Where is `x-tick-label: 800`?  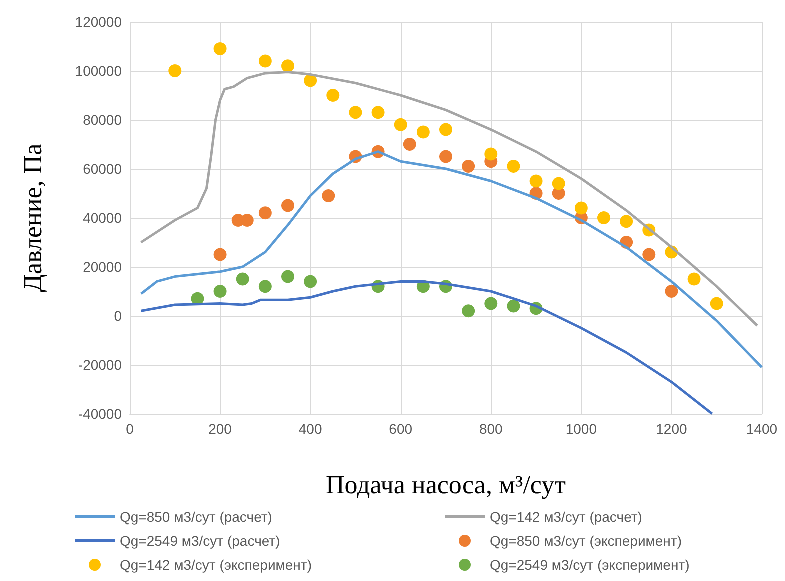 x-tick-label: 800 is located at coordinates (491, 429).